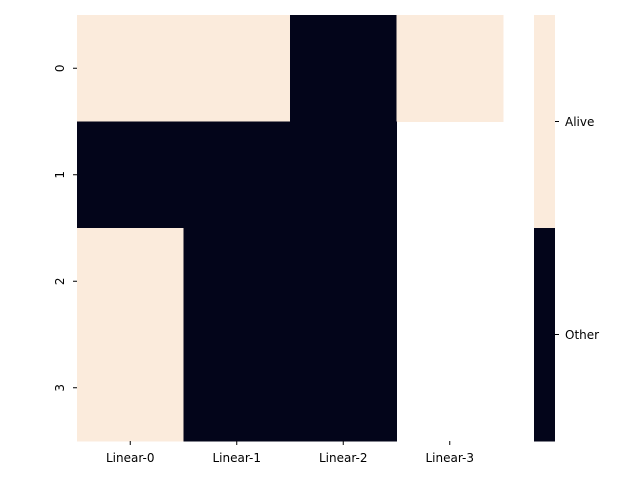 The height and width of the screenshot is (484, 640). What do you see at coordinates (579, 122) in the screenshot?
I see `colorbar-label: Alive` at bounding box center [579, 122].